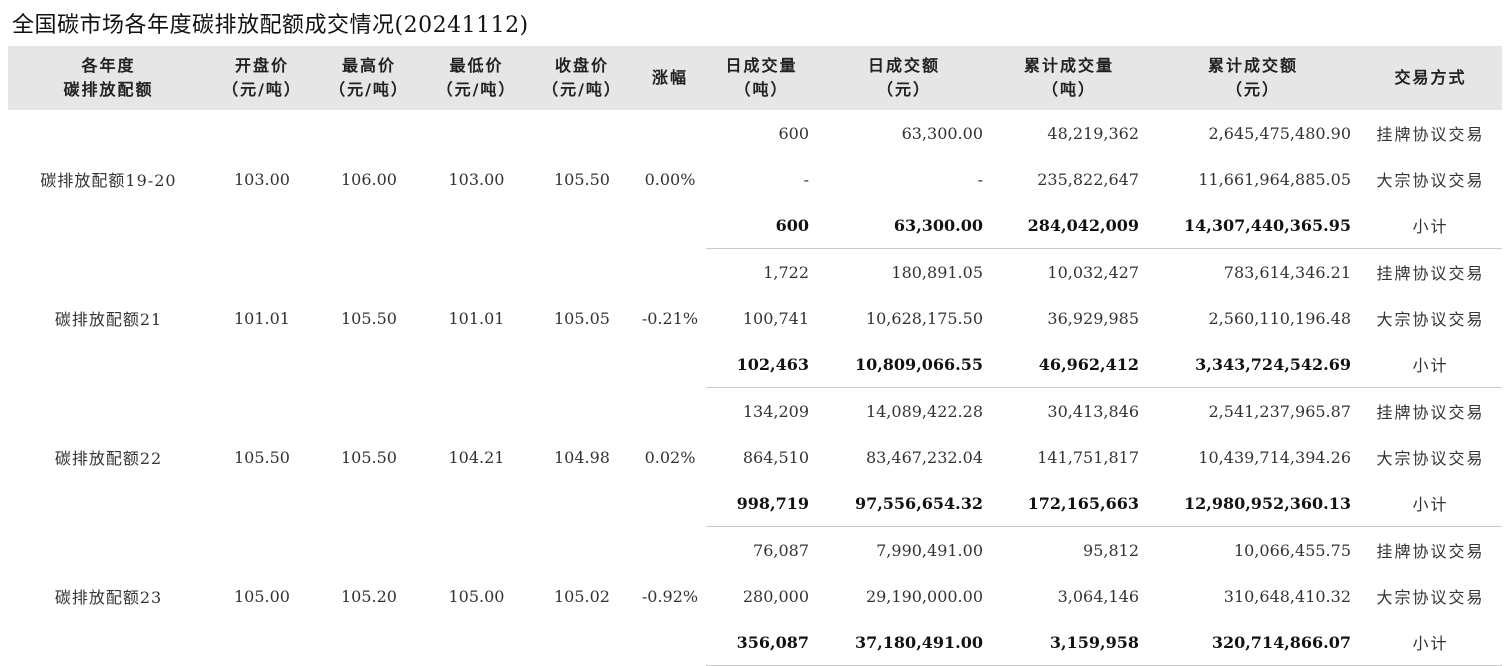 This screenshot has width=1511, height=666. Describe the element at coordinates (786, 272) in the screenshot. I see `daily-volume-cell: 1,722` at that location.